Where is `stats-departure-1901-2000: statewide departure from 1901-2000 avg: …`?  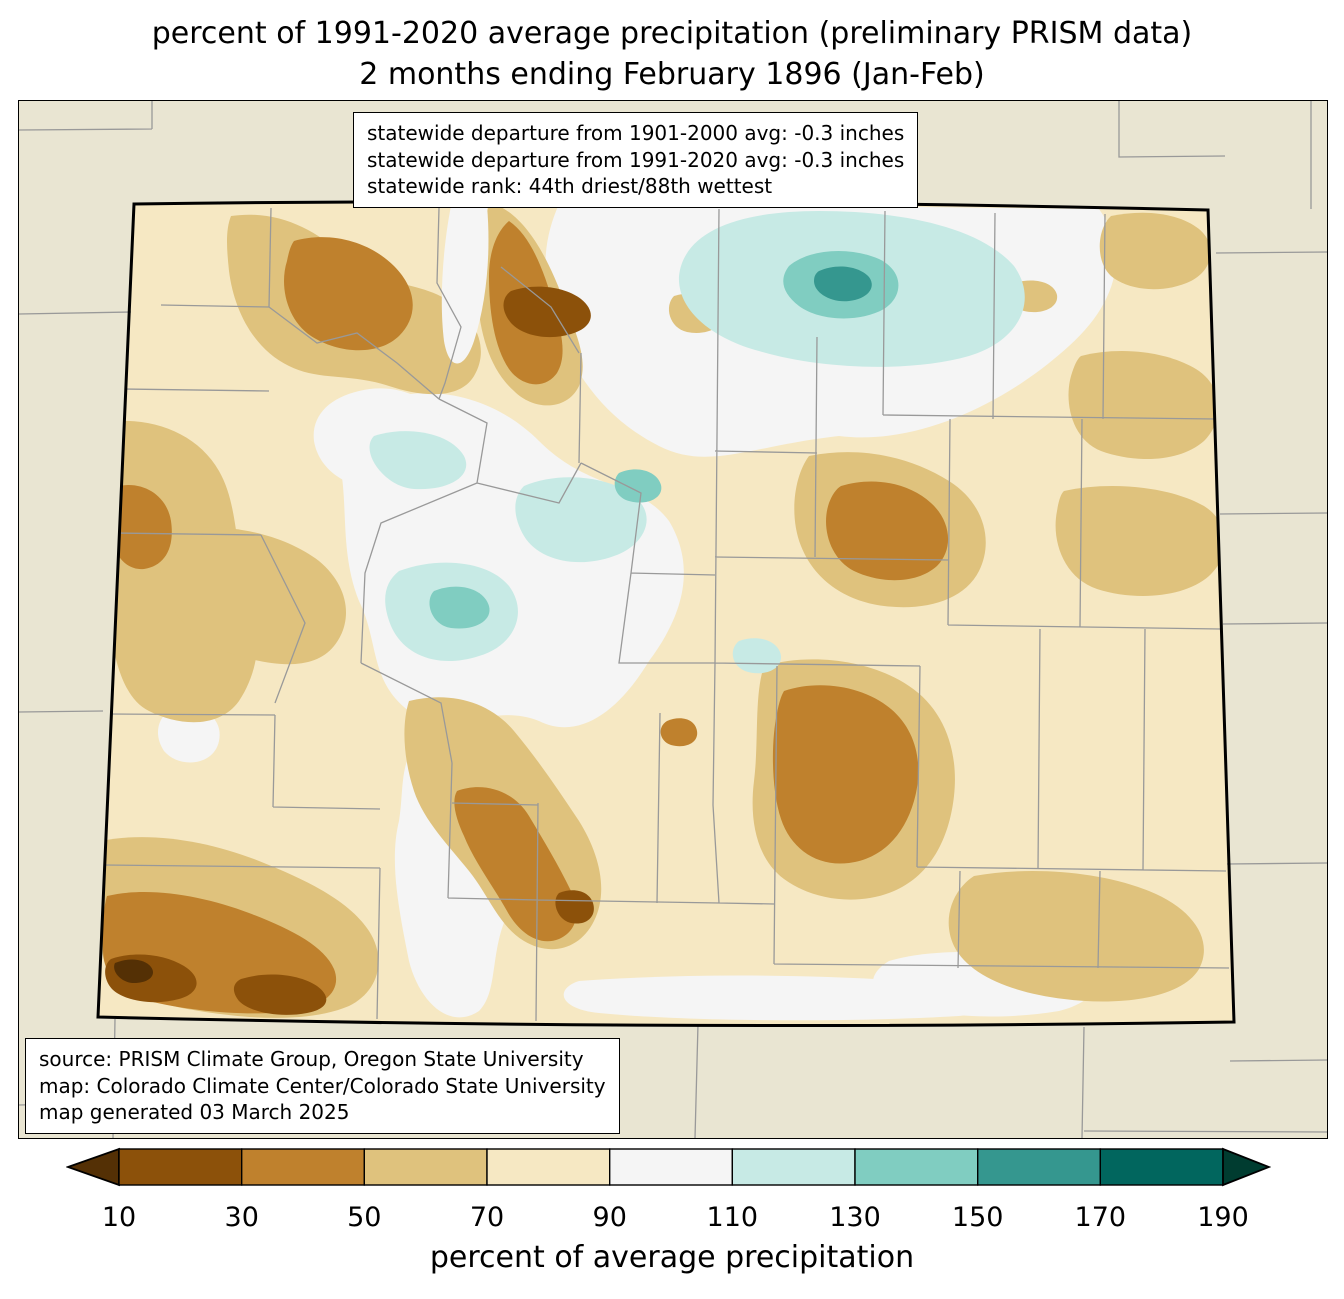
stats-departure-1901-2000: statewide departure from 1901-2000 avg: … is located at coordinates (636, 133).